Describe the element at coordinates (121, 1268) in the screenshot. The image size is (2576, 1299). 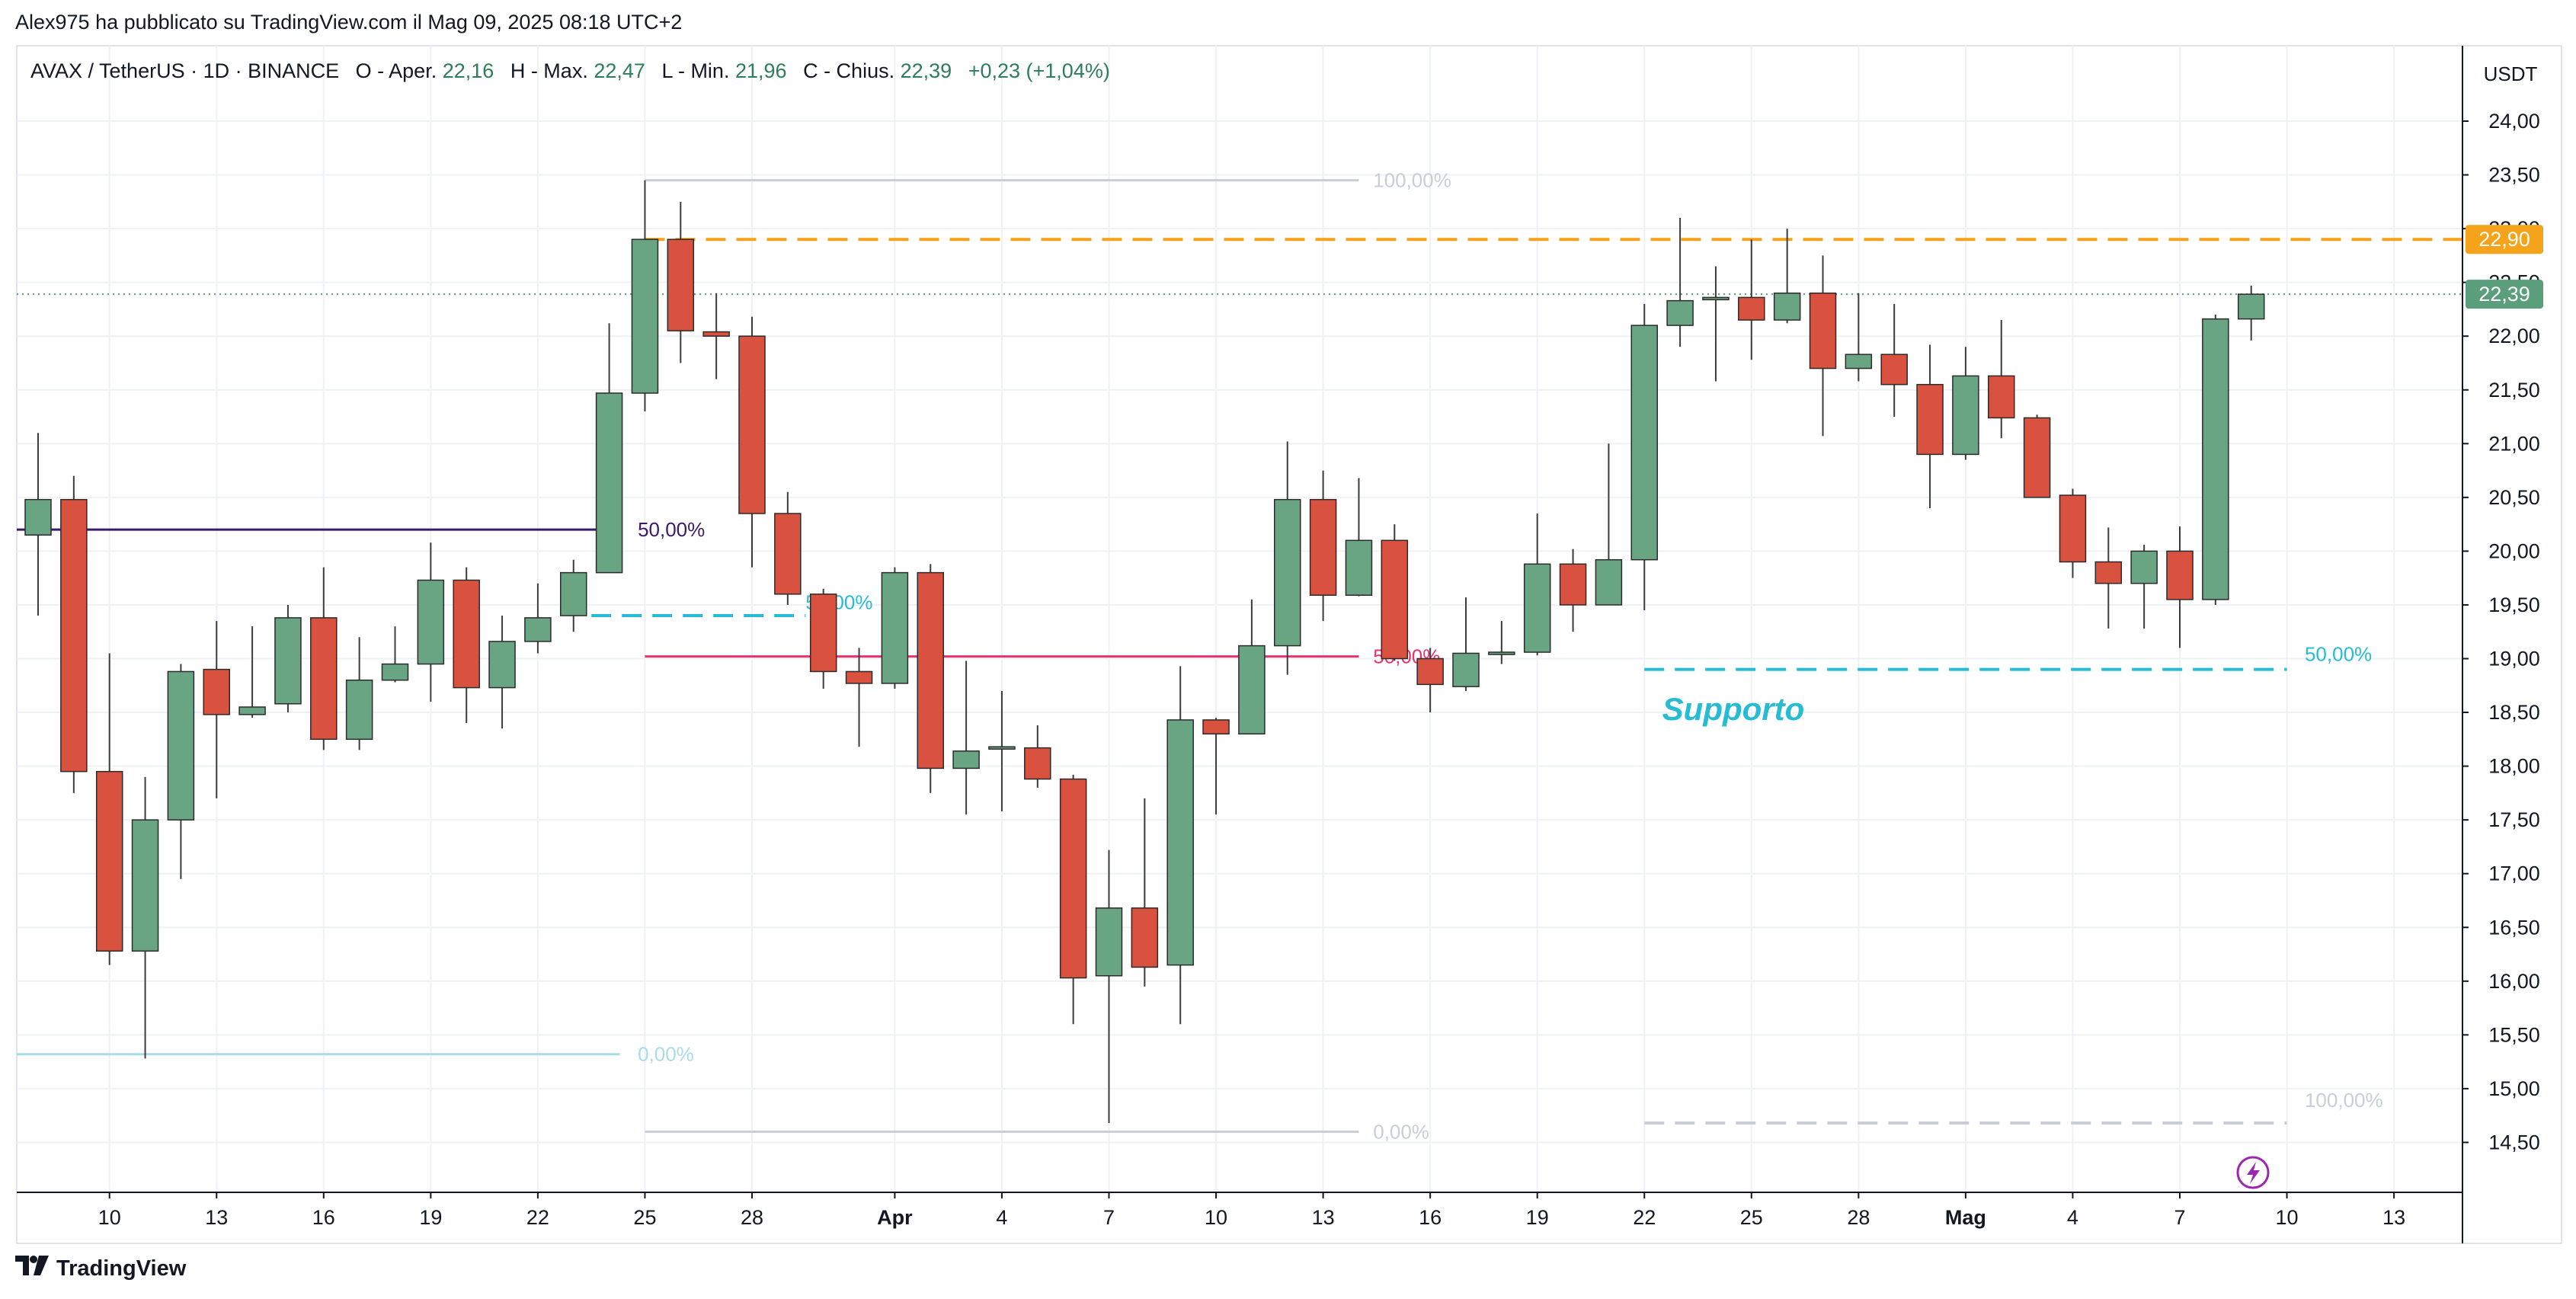
I see `brand-name: TradingView` at that location.